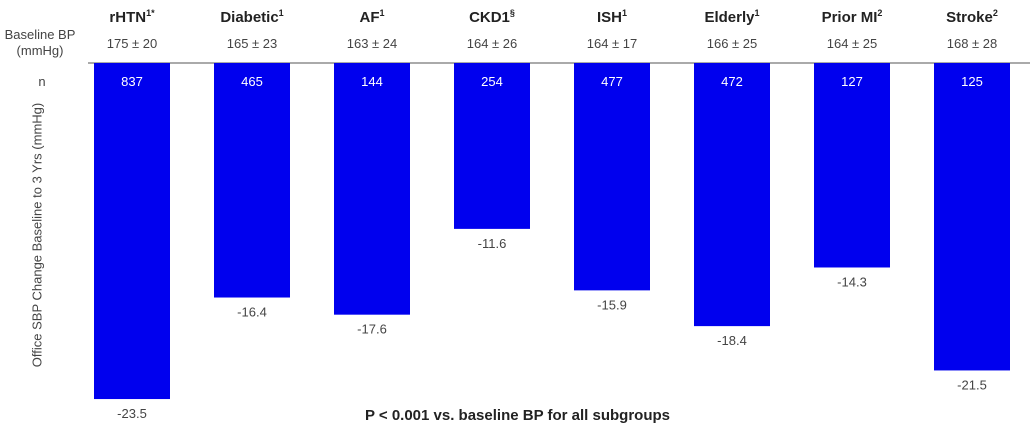 The width and height of the screenshot is (1035, 431). I want to click on data-label-5: -18.4, so click(732, 340).